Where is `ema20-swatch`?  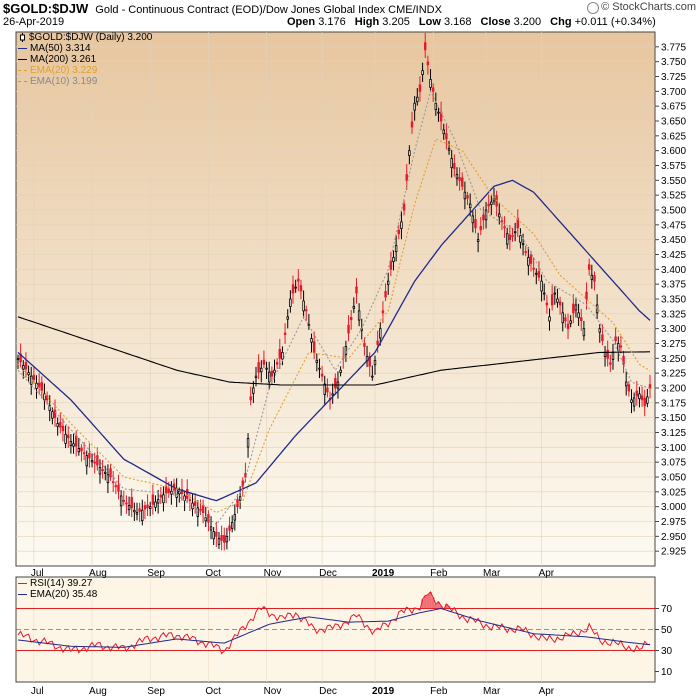
ema20-swatch is located at coordinates (22, 70).